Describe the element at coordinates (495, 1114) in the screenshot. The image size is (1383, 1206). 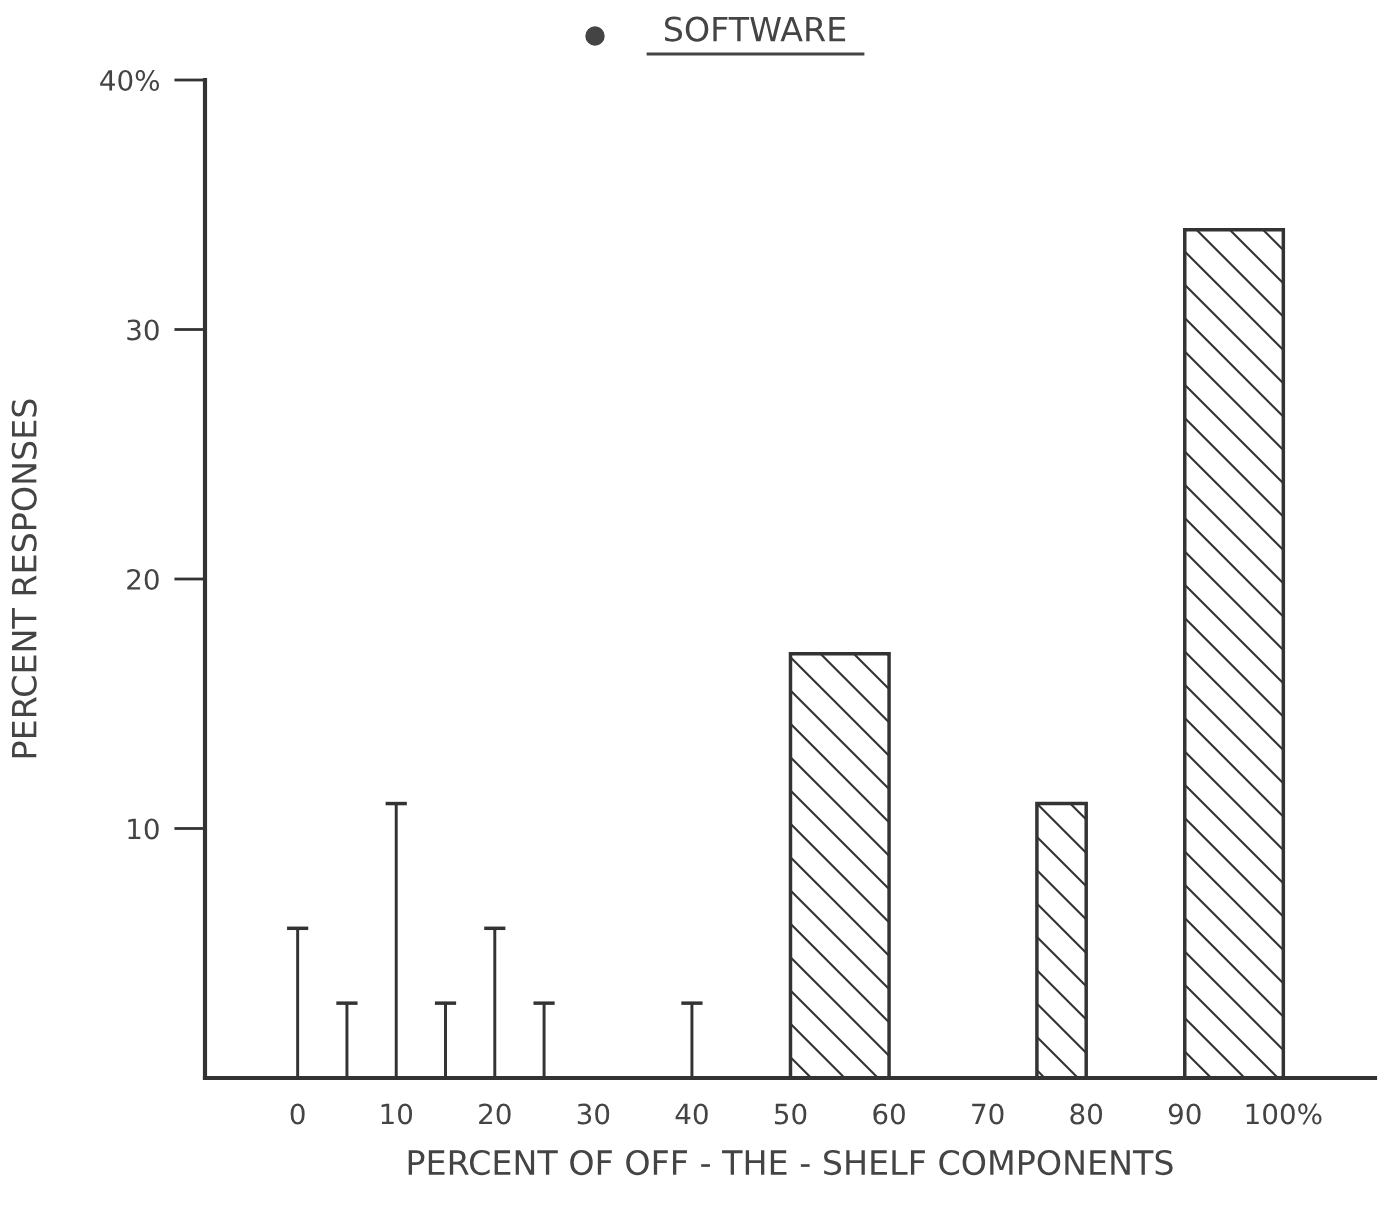
I see `x-tick-label: 20` at that location.